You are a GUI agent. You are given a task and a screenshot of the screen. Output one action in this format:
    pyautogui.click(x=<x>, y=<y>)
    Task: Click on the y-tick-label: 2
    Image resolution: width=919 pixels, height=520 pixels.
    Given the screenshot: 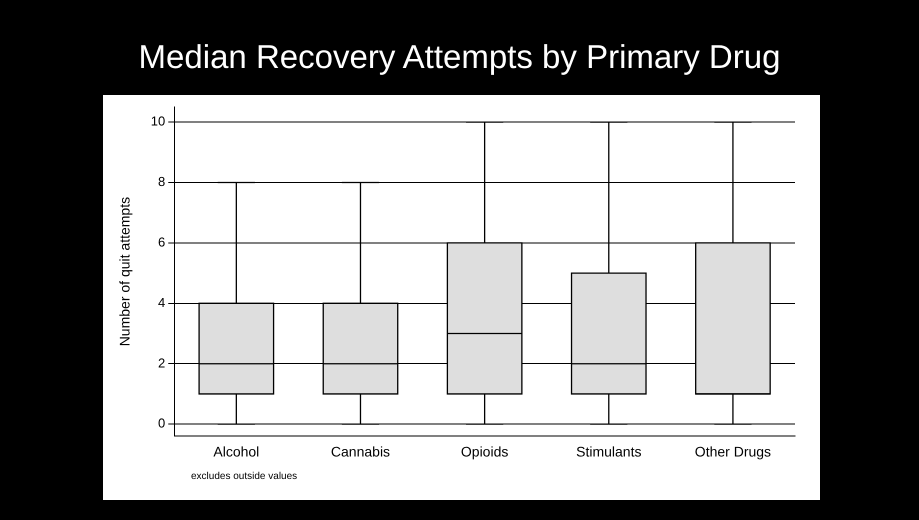 What is the action you would take?
    pyautogui.click(x=162, y=362)
    